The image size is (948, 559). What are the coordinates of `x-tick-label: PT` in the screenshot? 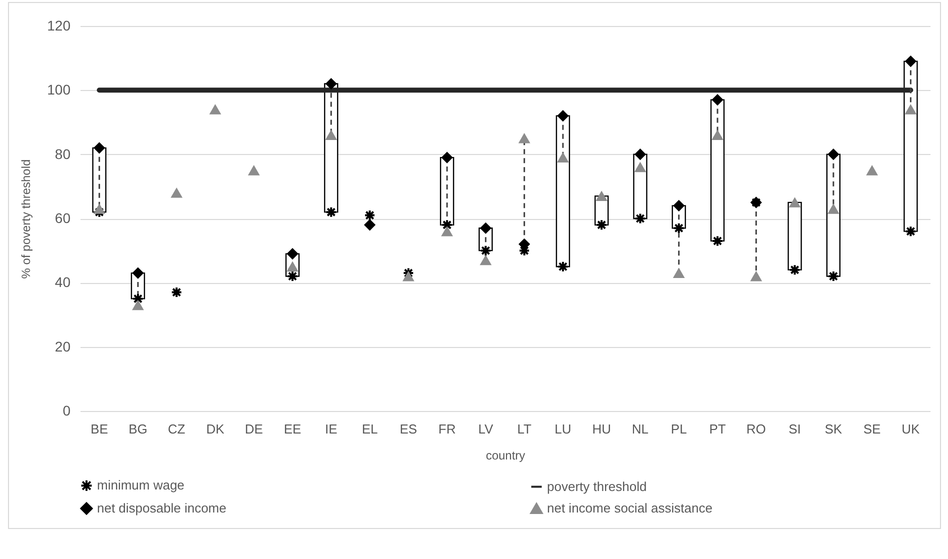 It's located at (717, 429).